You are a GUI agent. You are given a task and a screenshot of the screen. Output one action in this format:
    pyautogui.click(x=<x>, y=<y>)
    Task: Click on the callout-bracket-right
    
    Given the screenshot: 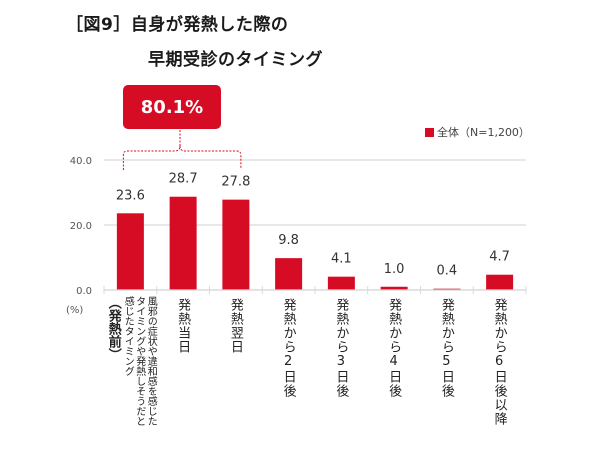 What is the action you would take?
    pyautogui.click(x=210, y=156)
    